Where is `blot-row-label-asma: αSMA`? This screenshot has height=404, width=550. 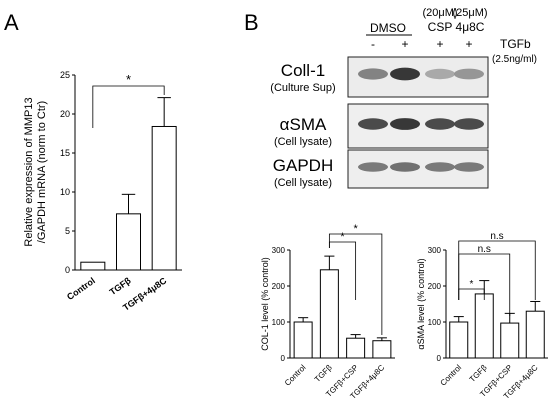 blot-row-label-asma: αSMA is located at coordinates (303, 124).